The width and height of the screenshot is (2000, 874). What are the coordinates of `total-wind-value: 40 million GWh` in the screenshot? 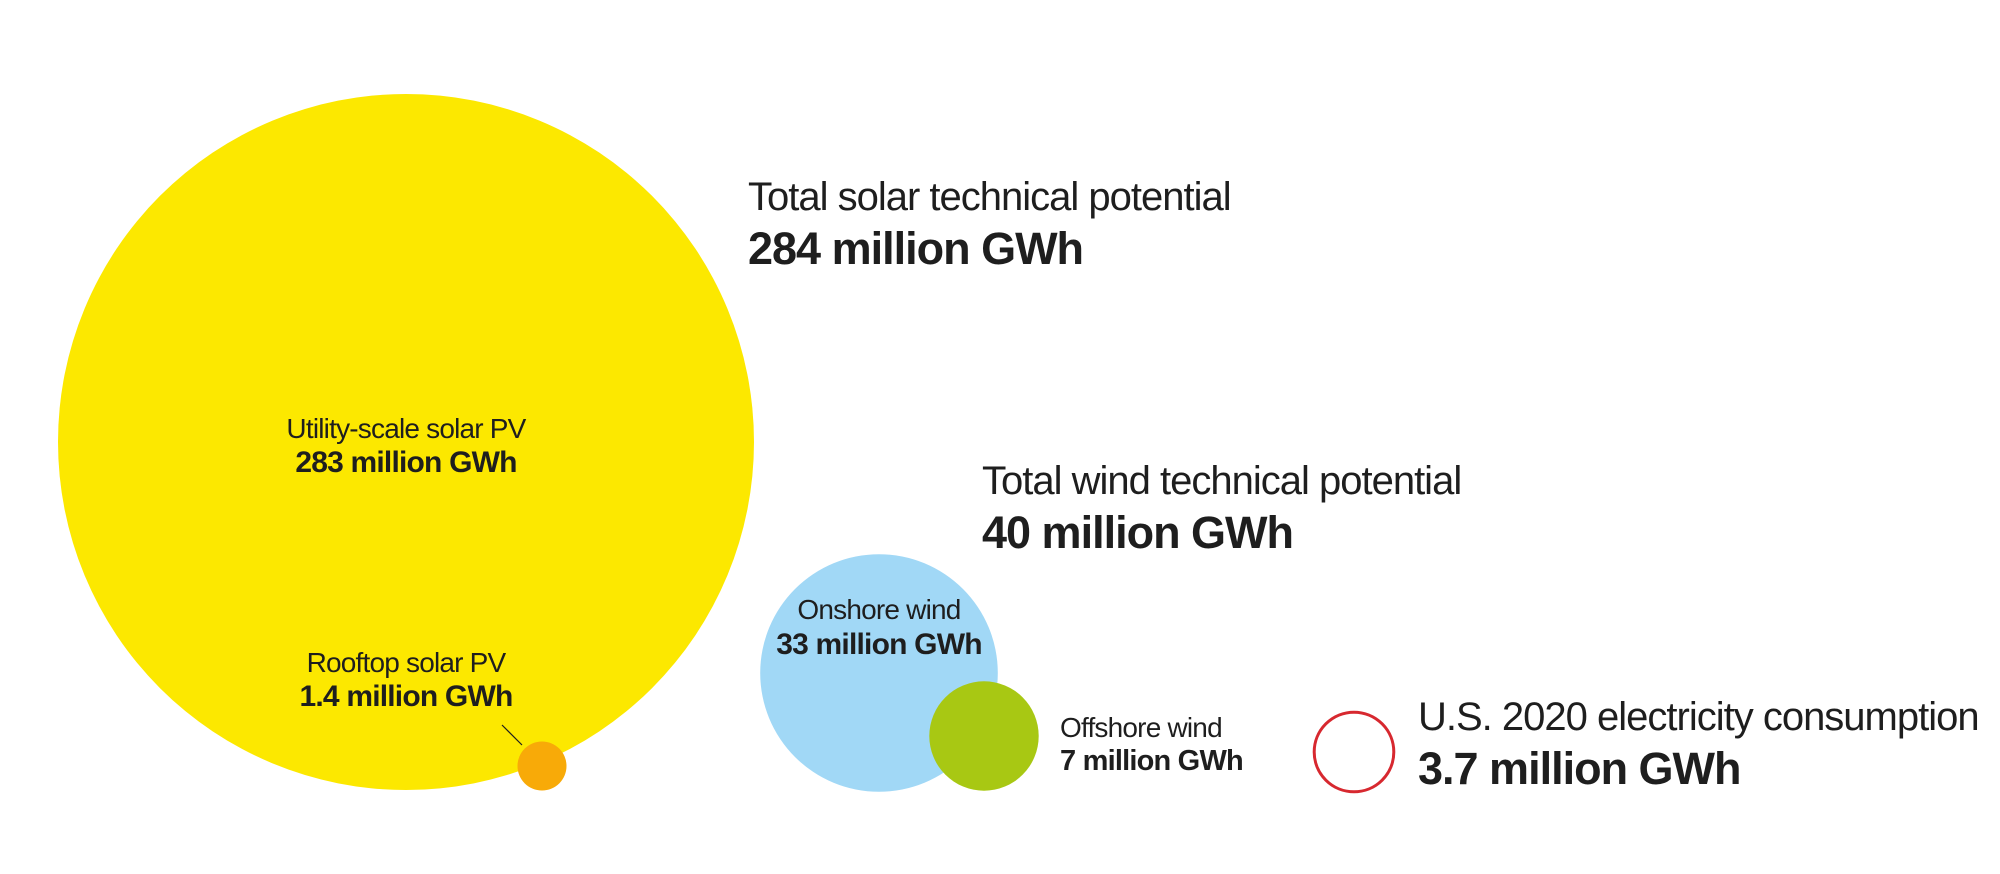 It's located at (1137, 532).